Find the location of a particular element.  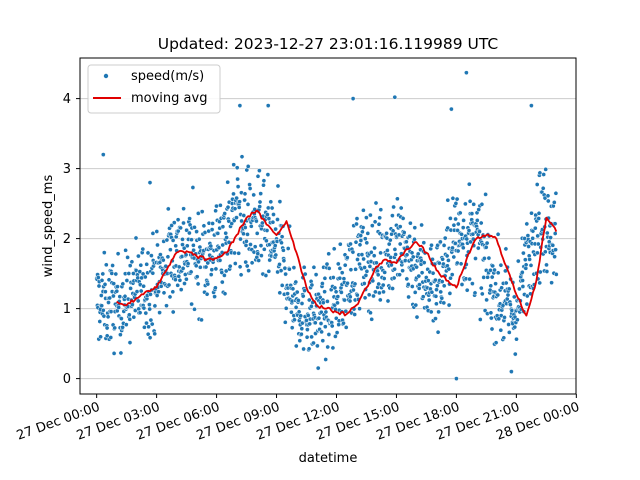

y-axis-label: wind_speed_ms is located at coordinates (48, 226).